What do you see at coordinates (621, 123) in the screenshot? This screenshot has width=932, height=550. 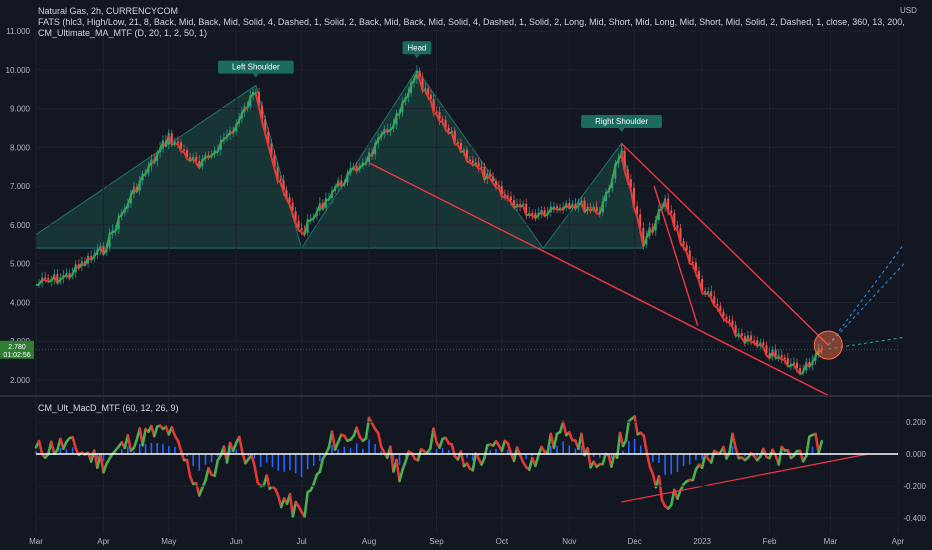 I see `pattern-label: Right Shoulder` at bounding box center [621, 123].